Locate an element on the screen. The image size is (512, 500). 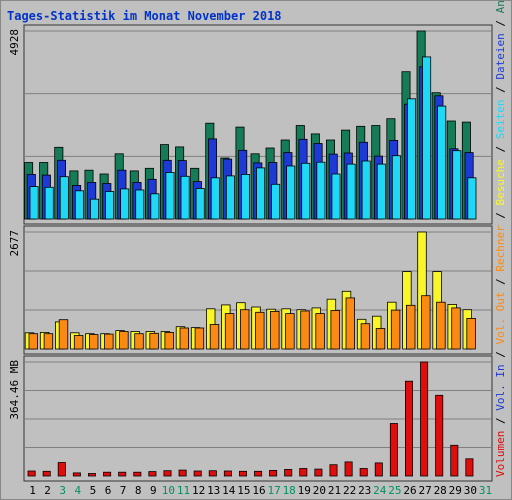
x-label-day-21: 21 is located at coordinates (334, 490).